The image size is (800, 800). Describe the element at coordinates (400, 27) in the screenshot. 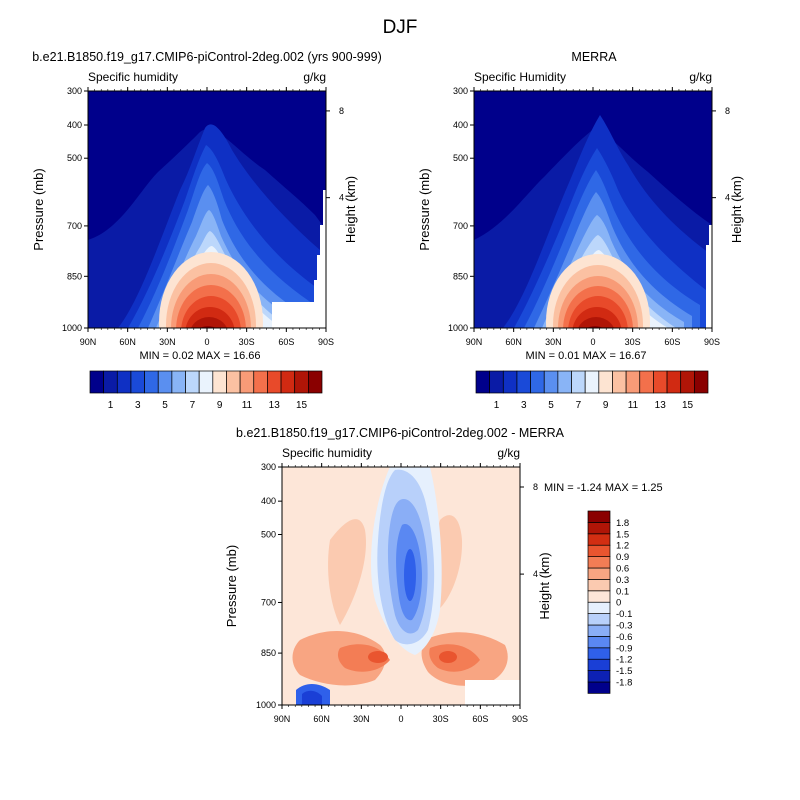

I see `figure-title: DJF` at that location.